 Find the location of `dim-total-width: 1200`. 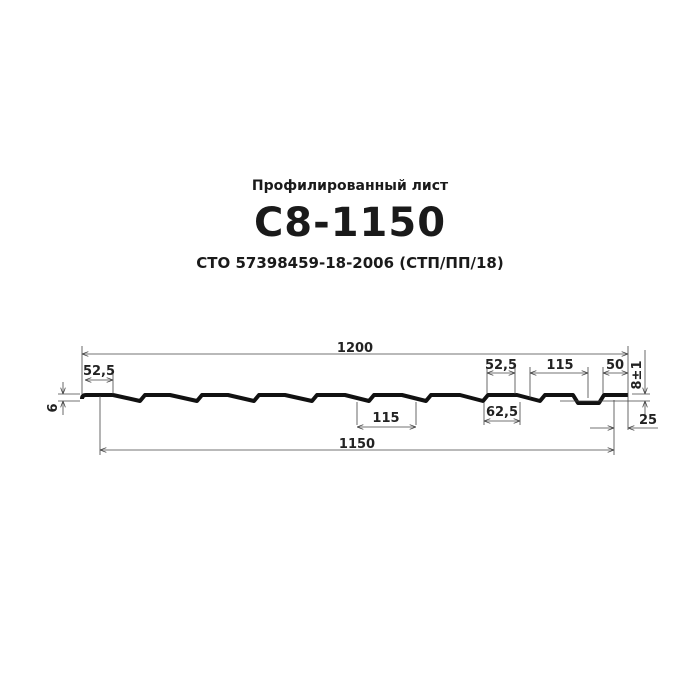

dim-total-width: 1200 is located at coordinates (355, 348).